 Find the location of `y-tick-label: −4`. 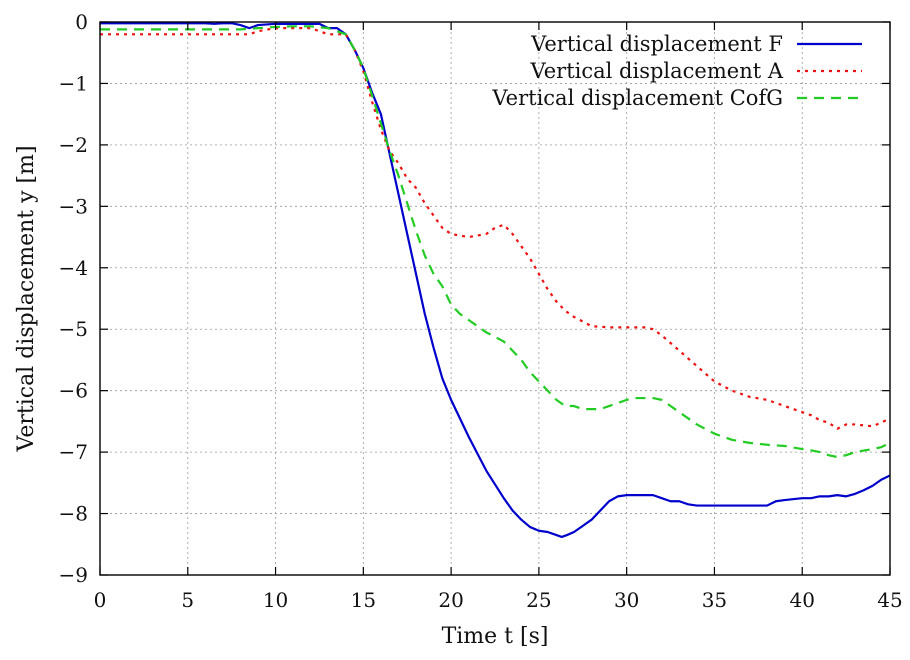

y-tick-label: −4 is located at coordinates (73, 268).